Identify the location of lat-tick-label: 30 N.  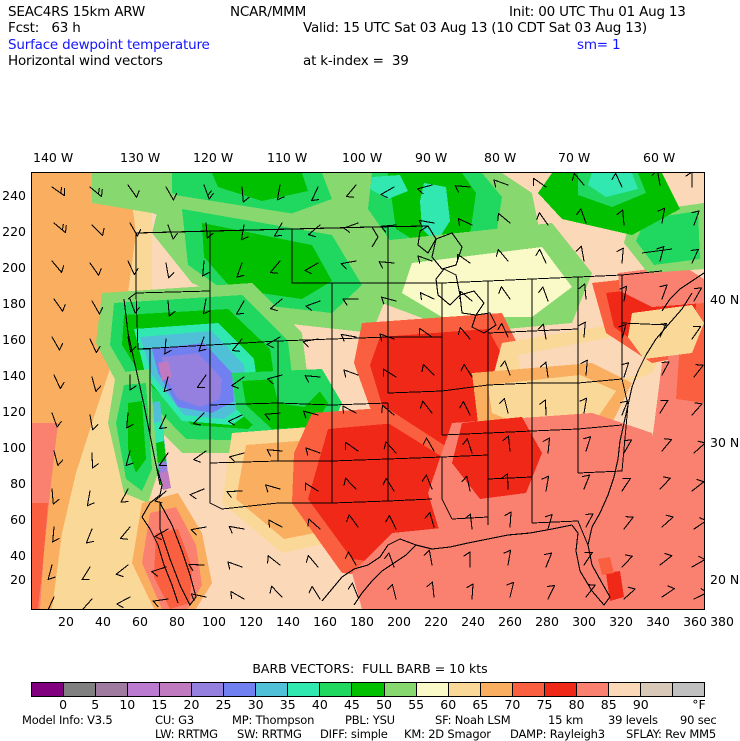
(725, 442).